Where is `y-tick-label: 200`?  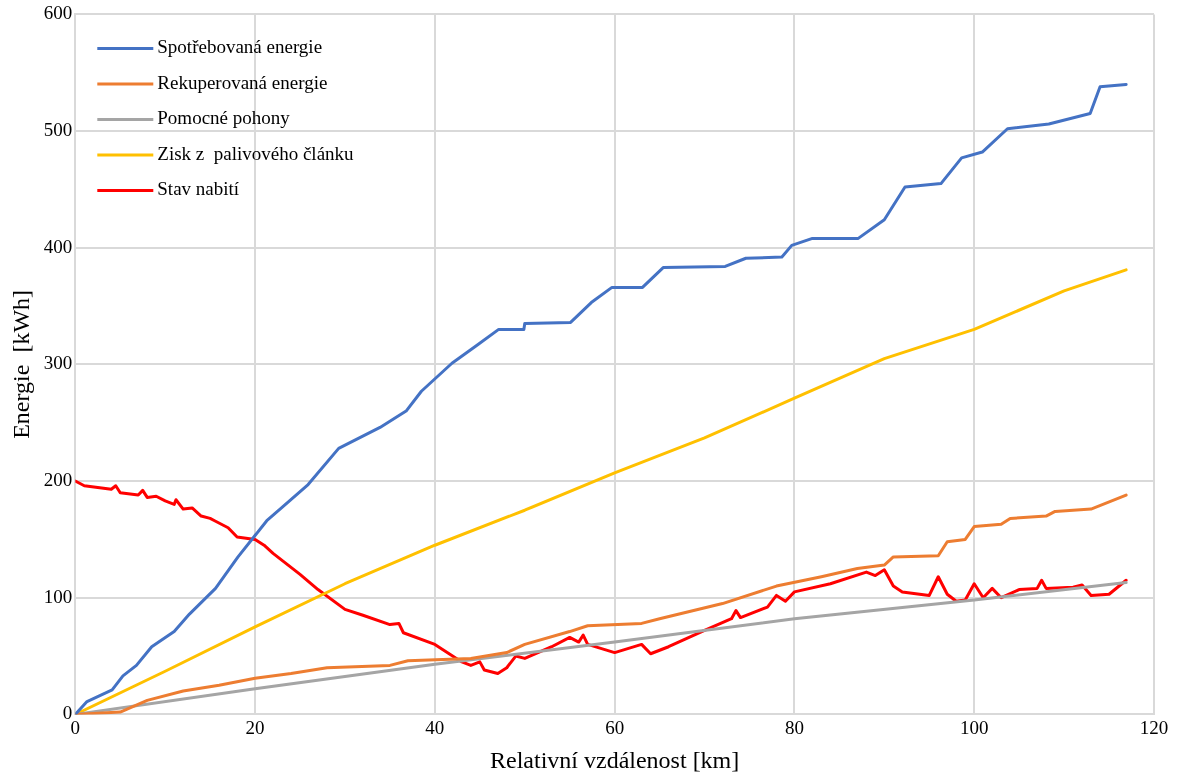 y-tick-label: 200 is located at coordinates (58, 480).